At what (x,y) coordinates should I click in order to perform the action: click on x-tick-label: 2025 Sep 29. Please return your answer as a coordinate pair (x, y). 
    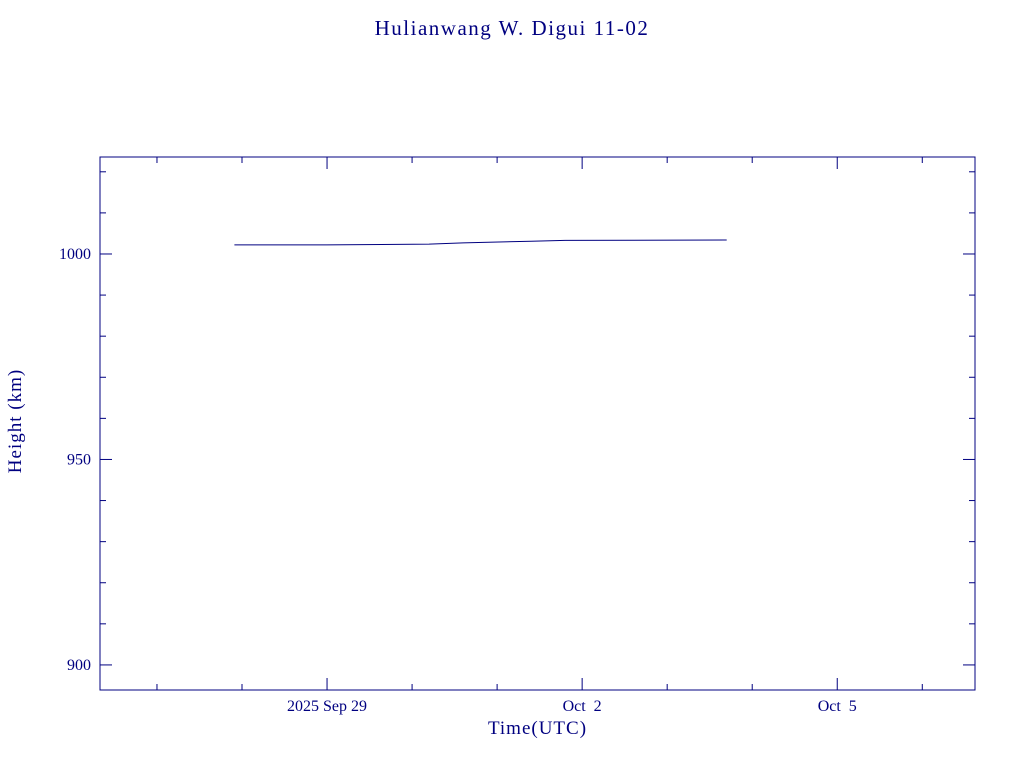
    Looking at the image, I should click on (327, 706).